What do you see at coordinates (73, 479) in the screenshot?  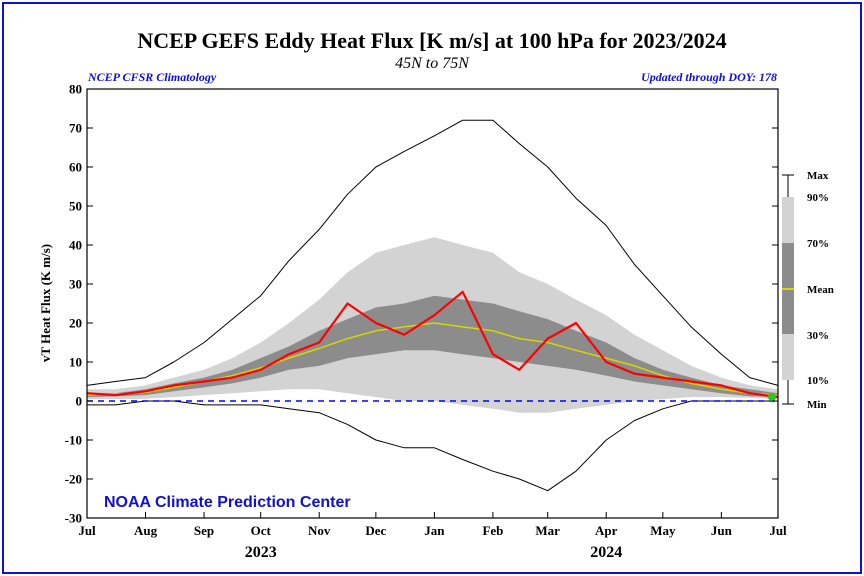 I see `y-tick-label: -20` at bounding box center [73, 479].